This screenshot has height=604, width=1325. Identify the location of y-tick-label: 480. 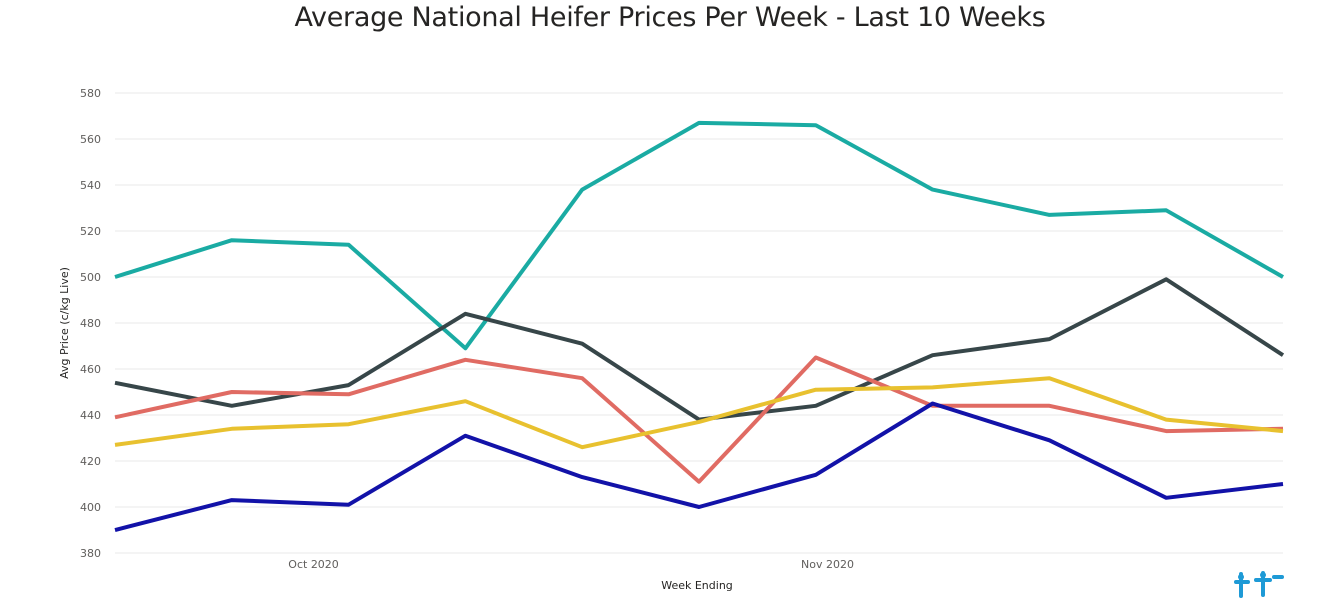
(90, 323).